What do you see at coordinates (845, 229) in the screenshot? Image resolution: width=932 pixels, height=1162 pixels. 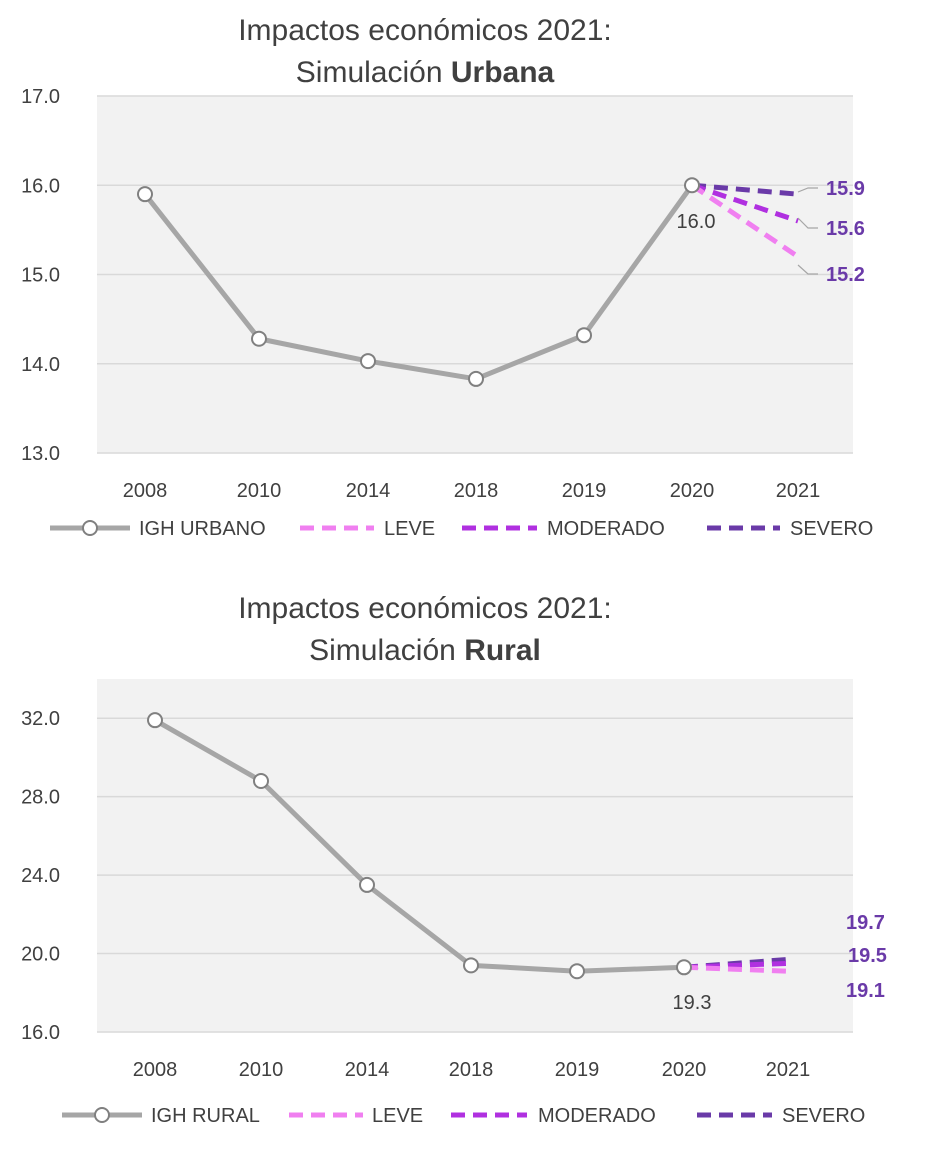 I see `scenario-end-label: 15.6` at bounding box center [845, 229].